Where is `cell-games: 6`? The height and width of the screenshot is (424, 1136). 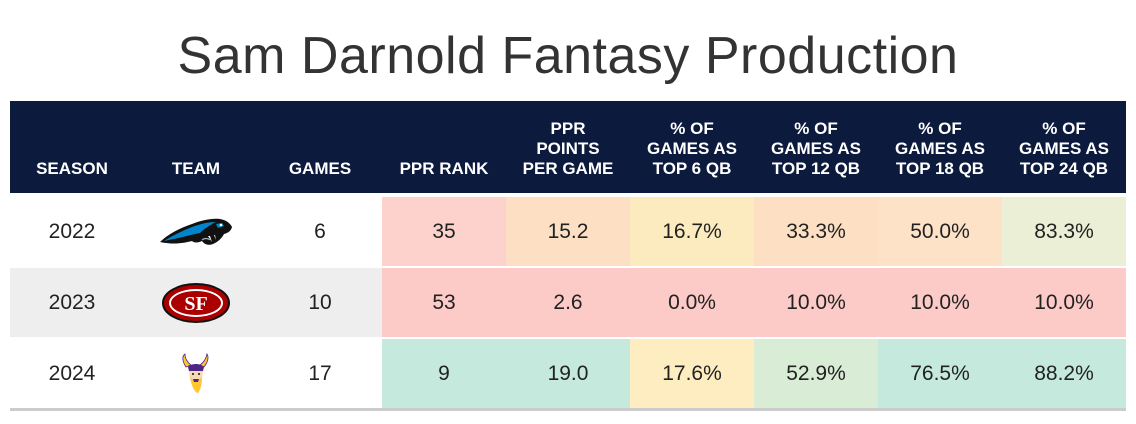
cell-games: 6 is located at coordinates (320, 231).